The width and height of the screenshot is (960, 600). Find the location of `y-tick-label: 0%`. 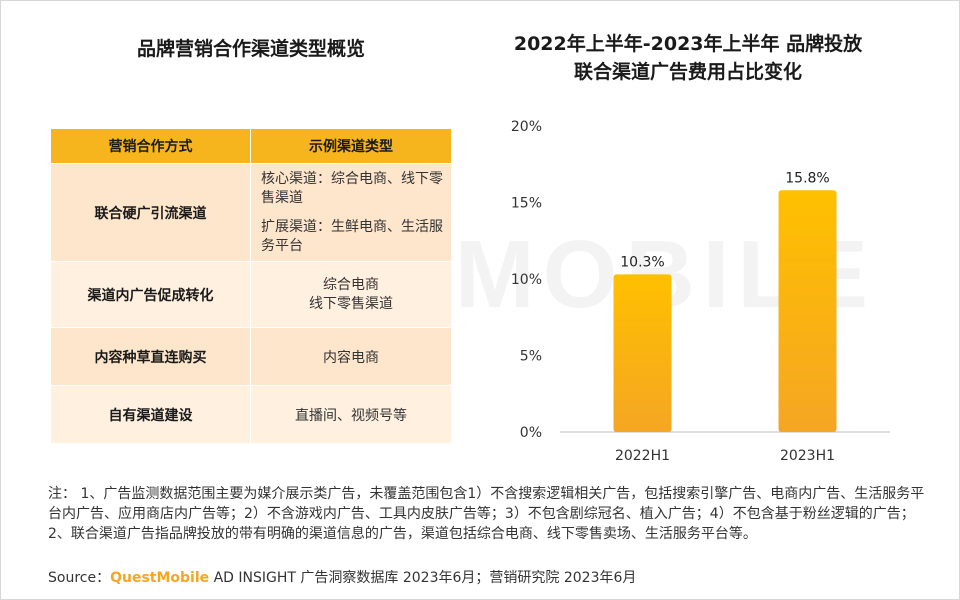

y-tick-label: 0% is located at coordinates (531, 433).